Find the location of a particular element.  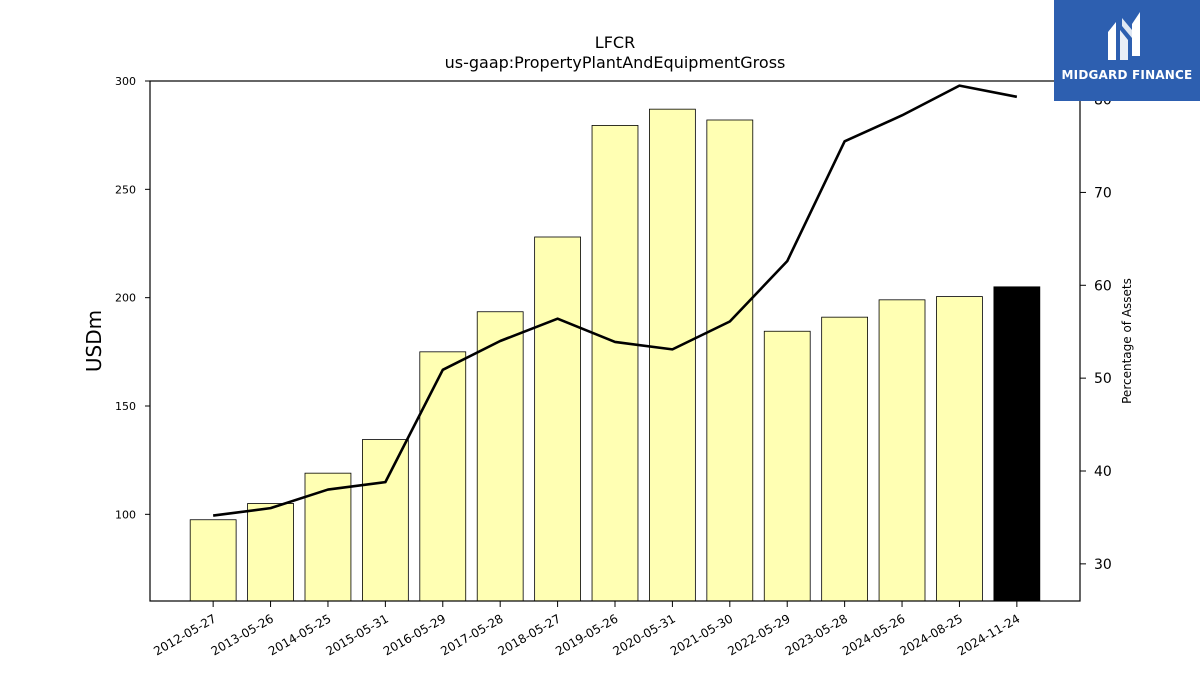

y-axis-label: USDm is located at coordinates (94, 341).